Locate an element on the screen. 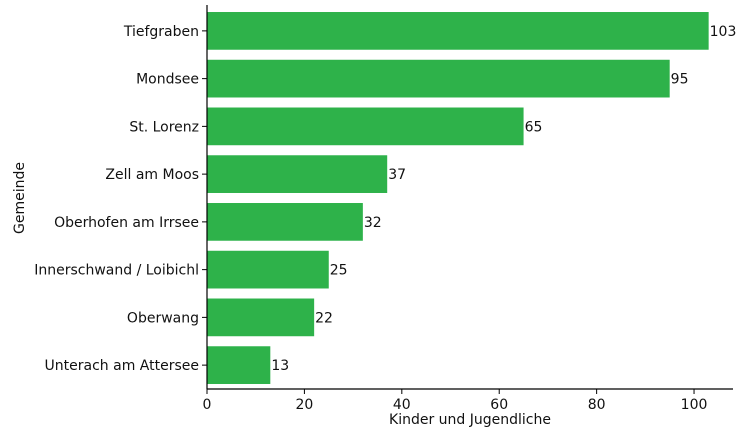  data-label: 95 is located at coordinates (680, 80).